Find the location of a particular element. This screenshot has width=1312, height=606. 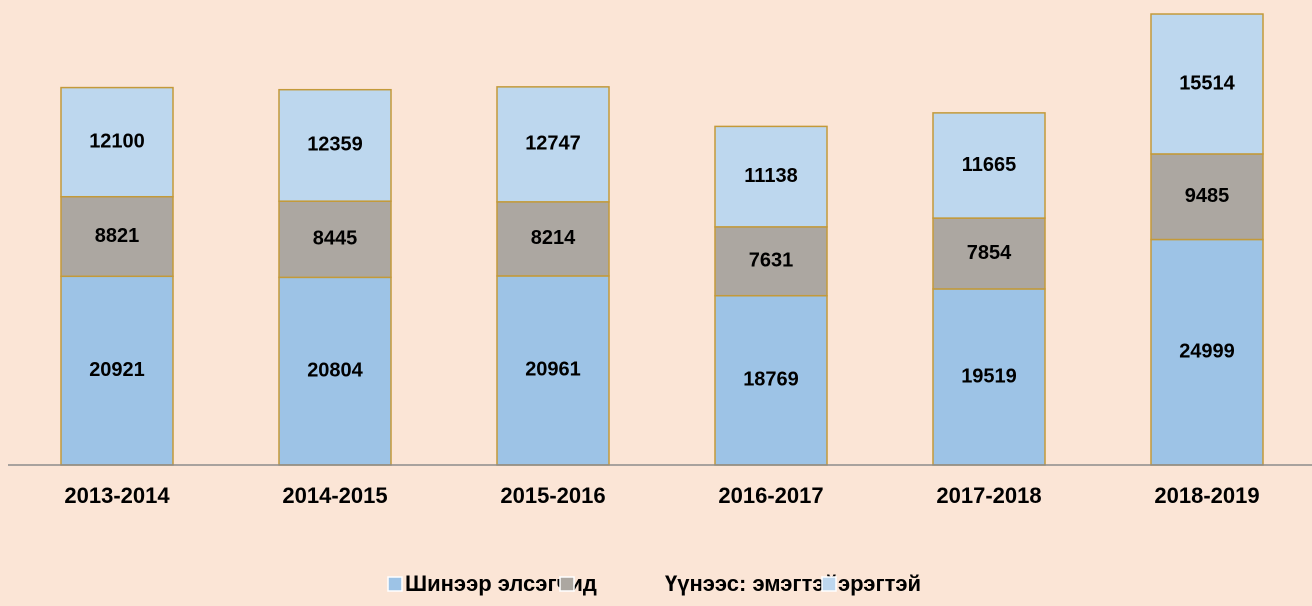

value-label: 8214 is located at coordinates (553, 238).